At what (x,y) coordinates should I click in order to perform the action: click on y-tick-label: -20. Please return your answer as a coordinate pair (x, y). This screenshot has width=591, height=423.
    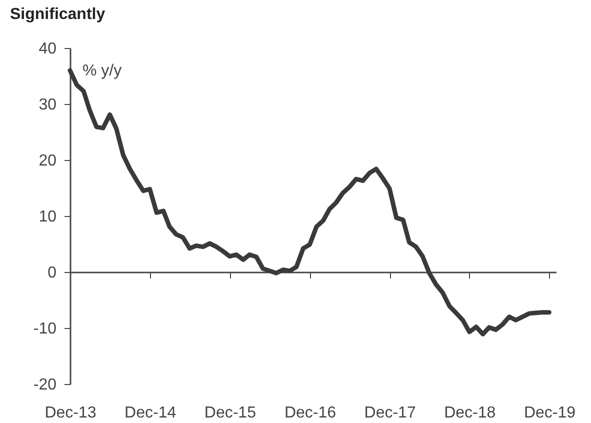
    Looking at the image, I should click on (45, 385).